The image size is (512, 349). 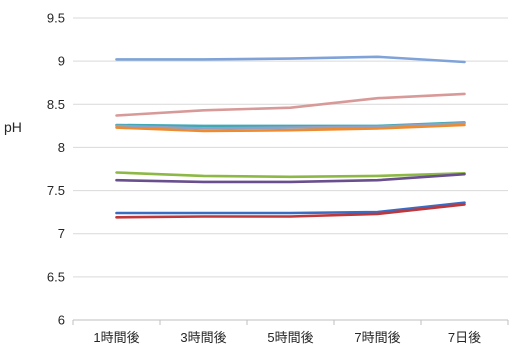 I want to click on y-axis-label: pH, so click(x=13, y=127).